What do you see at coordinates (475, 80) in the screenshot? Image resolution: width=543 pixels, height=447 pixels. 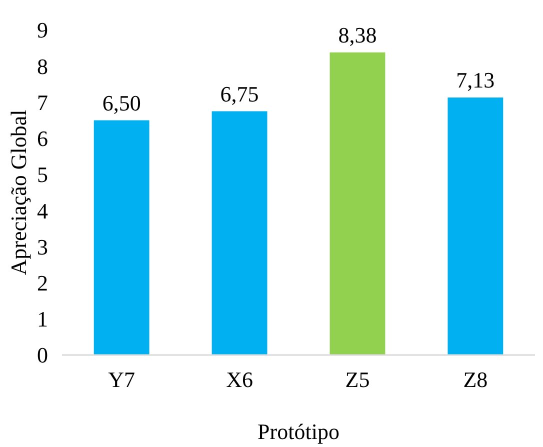 I see `data-label: 7,13` at bounding box center [475, 80].